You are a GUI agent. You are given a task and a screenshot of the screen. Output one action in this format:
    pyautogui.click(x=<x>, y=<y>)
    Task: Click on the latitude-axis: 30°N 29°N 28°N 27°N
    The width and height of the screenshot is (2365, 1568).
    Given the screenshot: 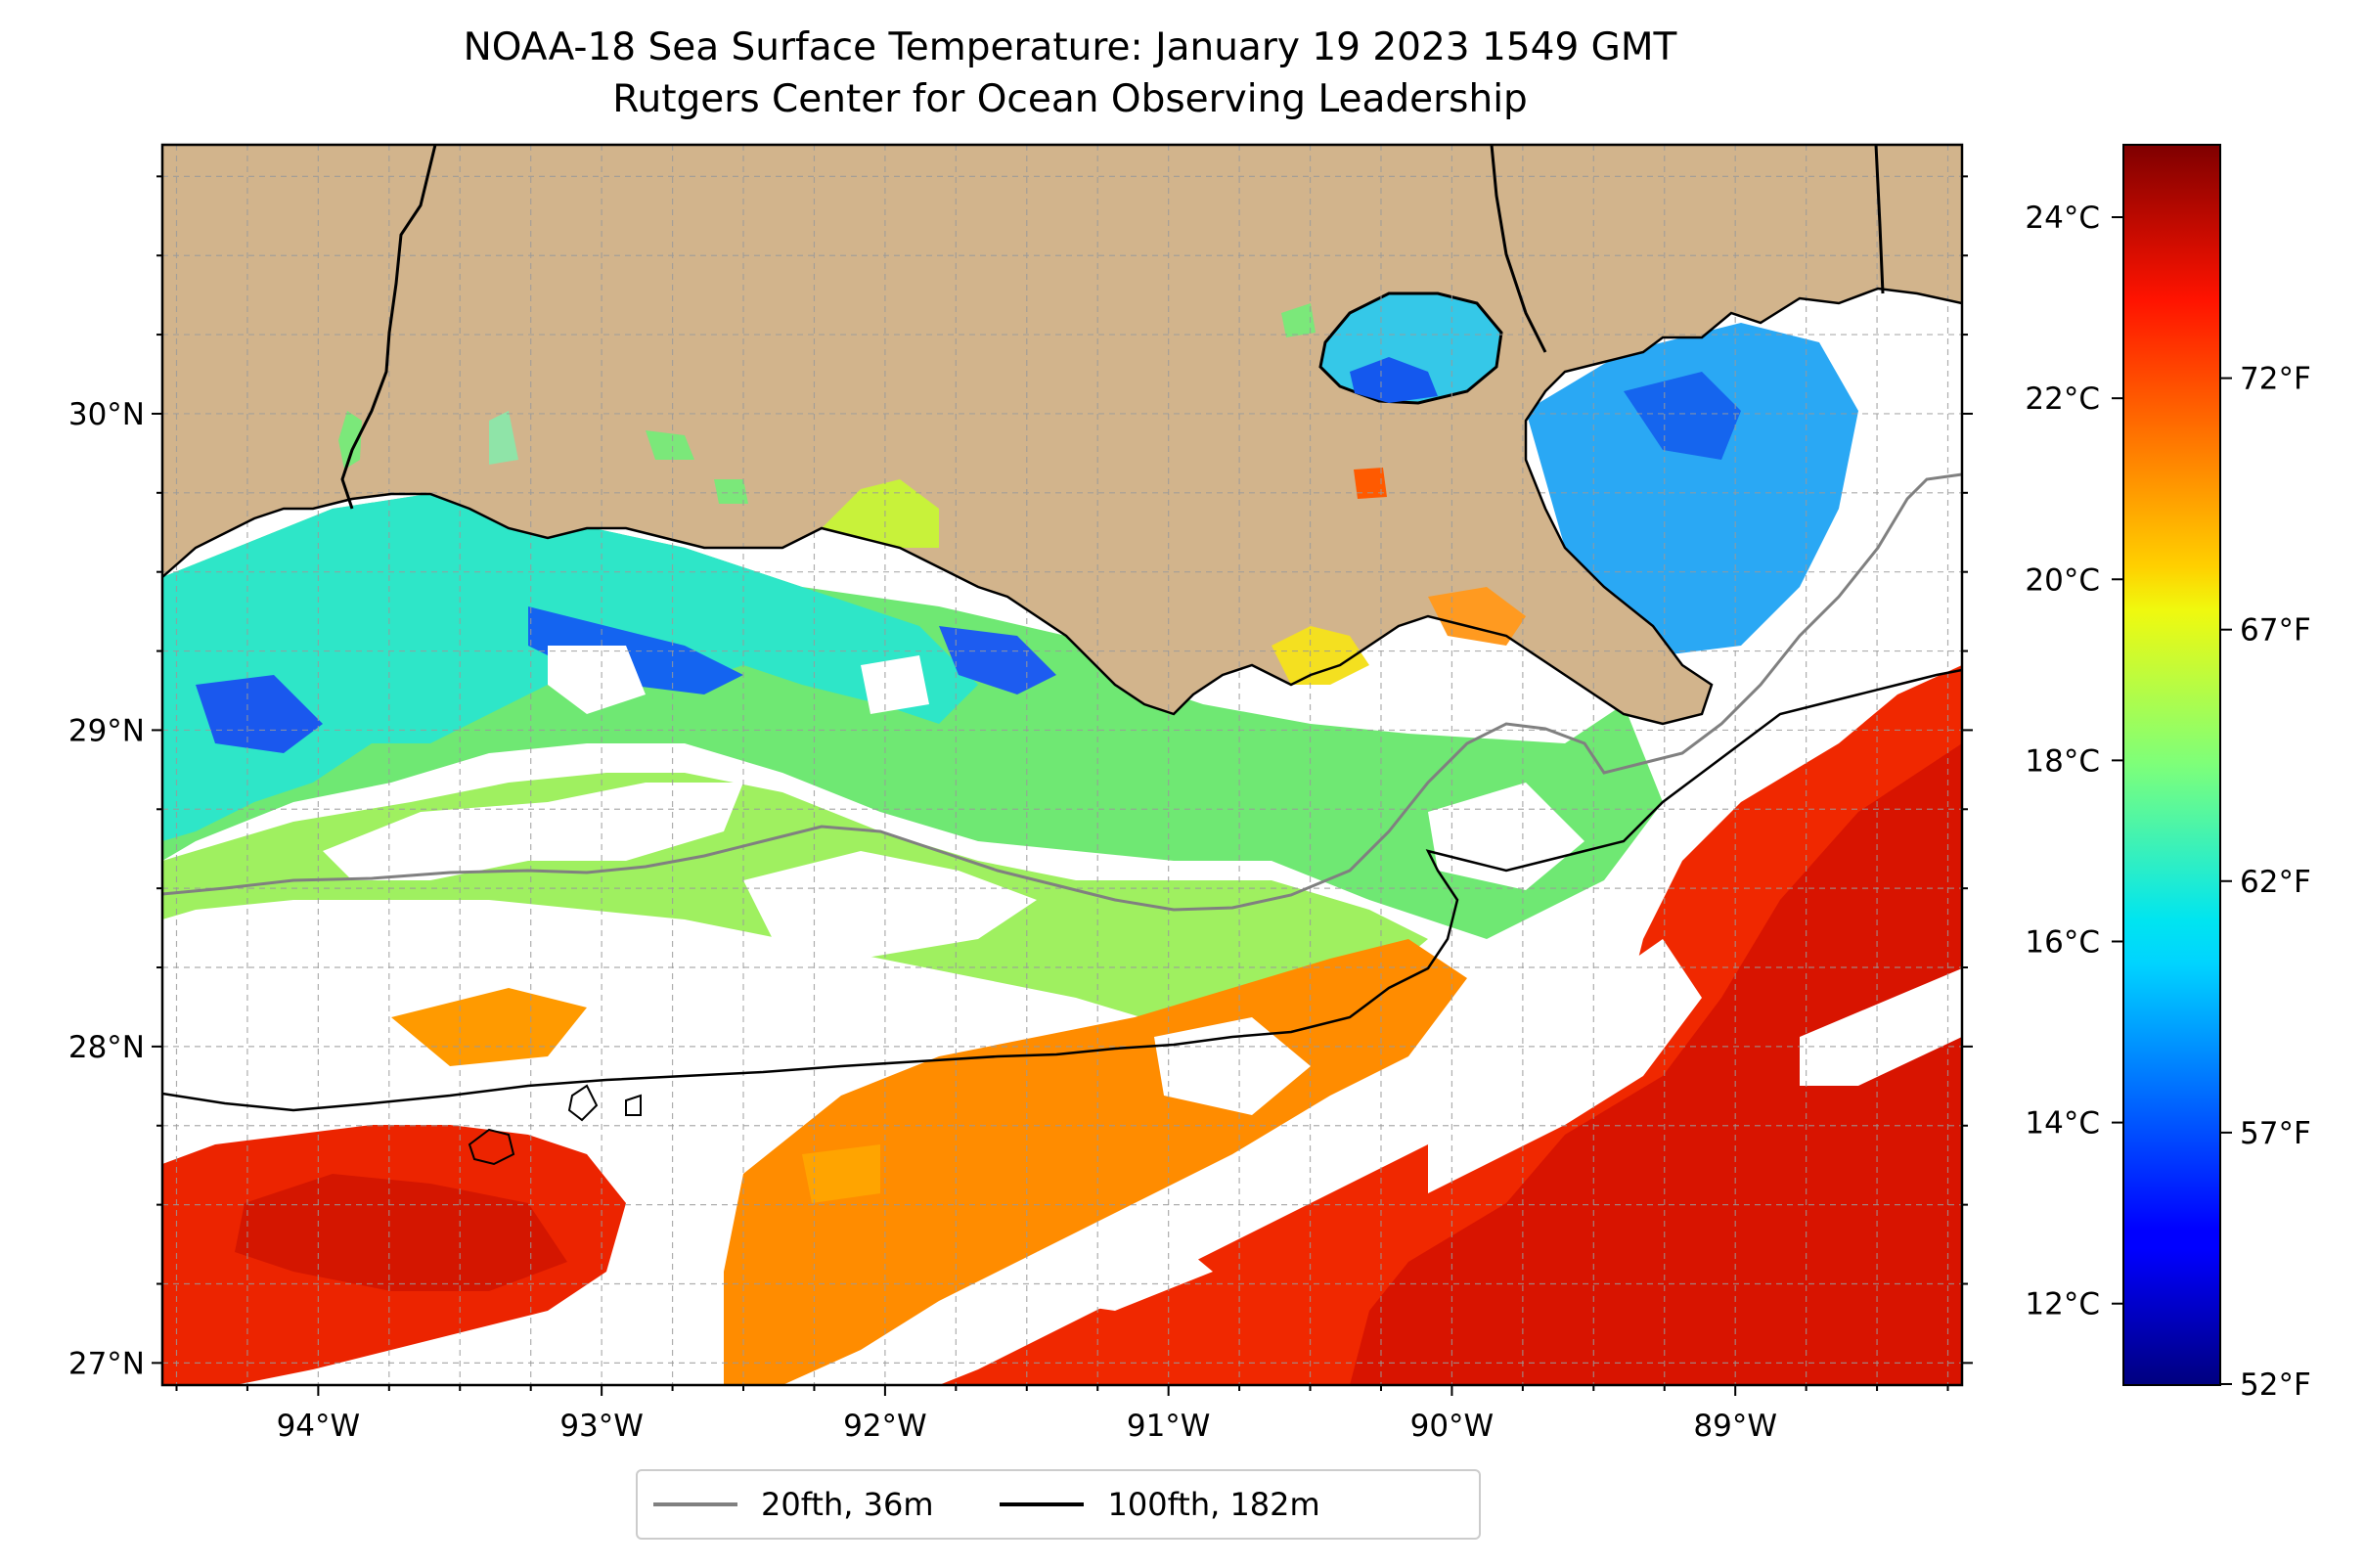 What is the action you would take?
    pyautogui.click(x=115, y=778)
    